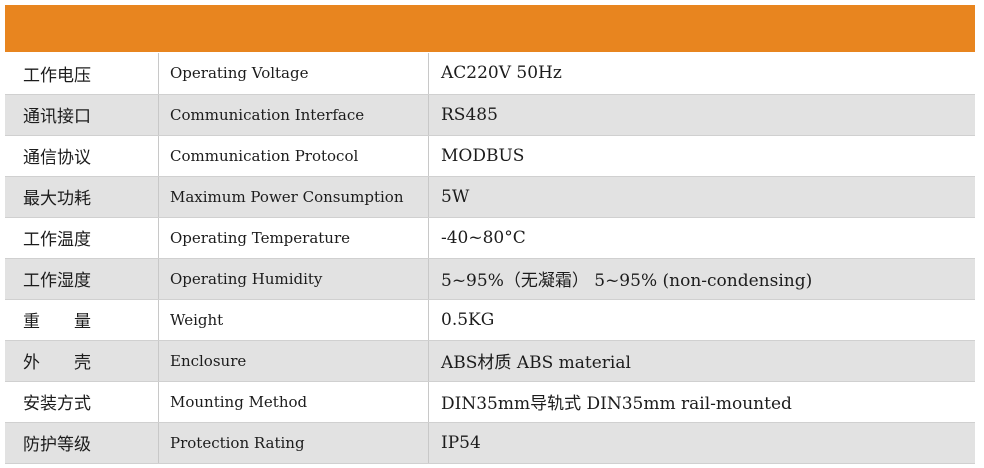 This screenshot has height=468, width=984. I want to click on table-row: 工作温度 Operating Temperature -40~80°C, so click(490, 238).